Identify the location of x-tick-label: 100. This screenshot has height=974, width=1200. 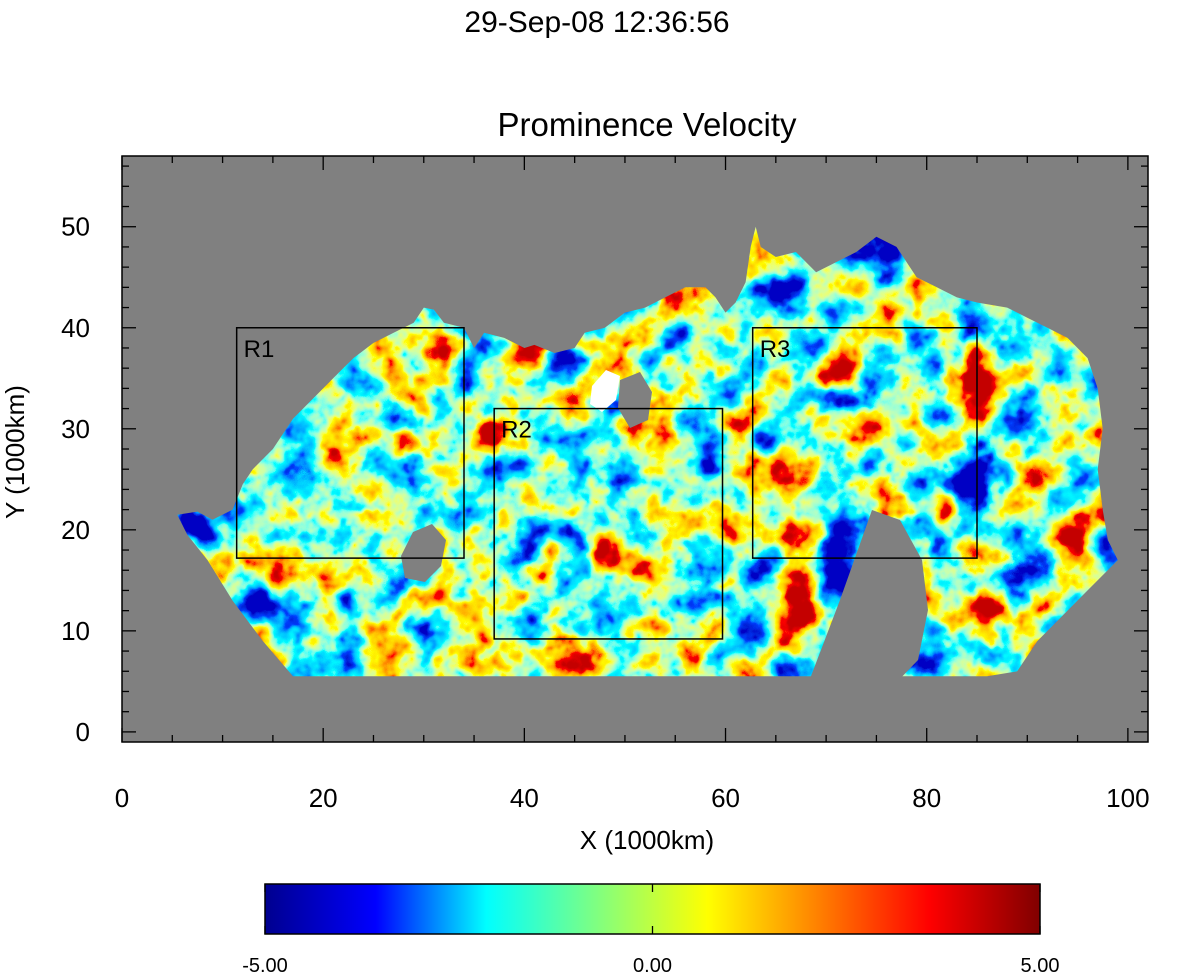
(1127, 798).